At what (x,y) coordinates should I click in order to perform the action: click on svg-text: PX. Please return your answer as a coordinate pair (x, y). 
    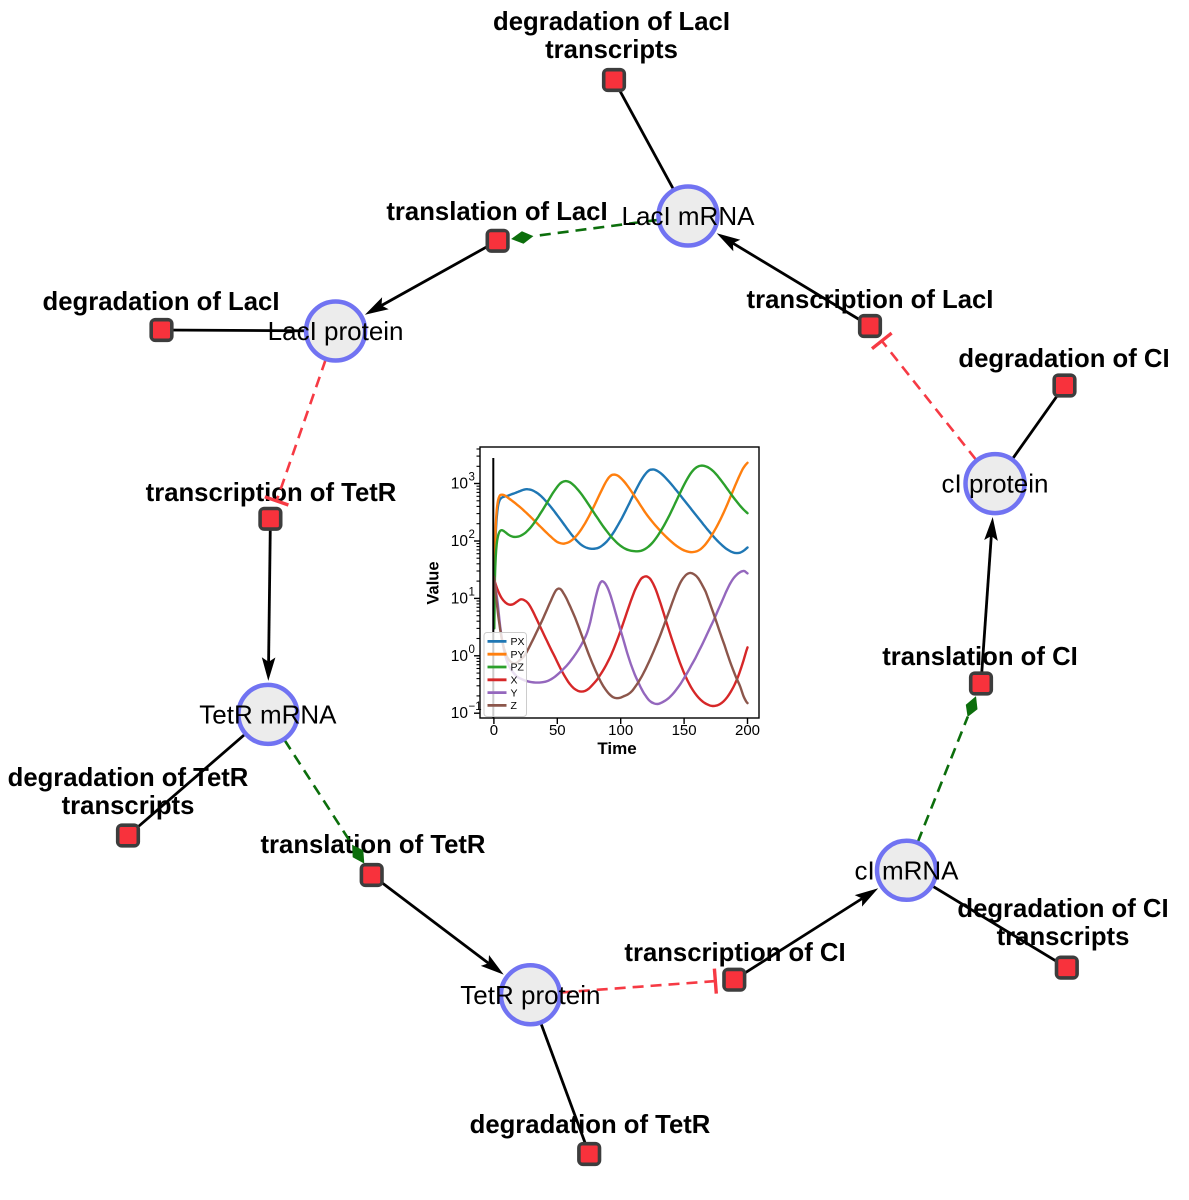
    Looking at the image, I should click on (518, 642).